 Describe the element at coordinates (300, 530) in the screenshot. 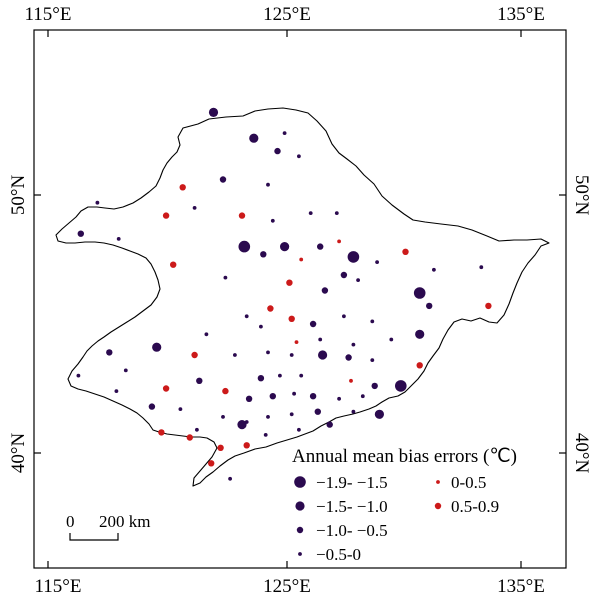

I see `legend-symbol-neg-1.0-0.5` at that location.